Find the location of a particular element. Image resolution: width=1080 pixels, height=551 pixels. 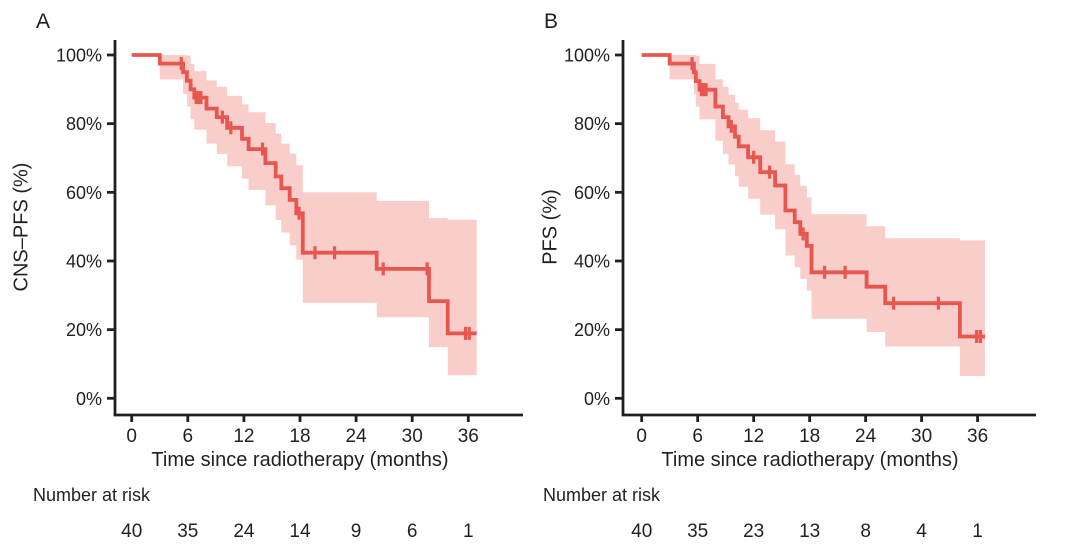

risk-count: 13 is located at coordinates (809, 531).